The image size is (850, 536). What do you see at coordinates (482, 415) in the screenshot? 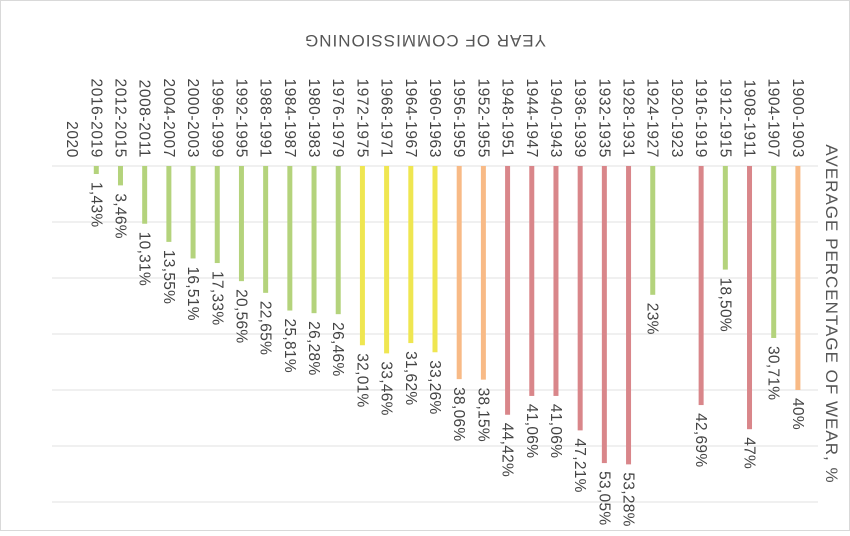
I see `data-label: 38,15%` at bounding box center [482, 415].